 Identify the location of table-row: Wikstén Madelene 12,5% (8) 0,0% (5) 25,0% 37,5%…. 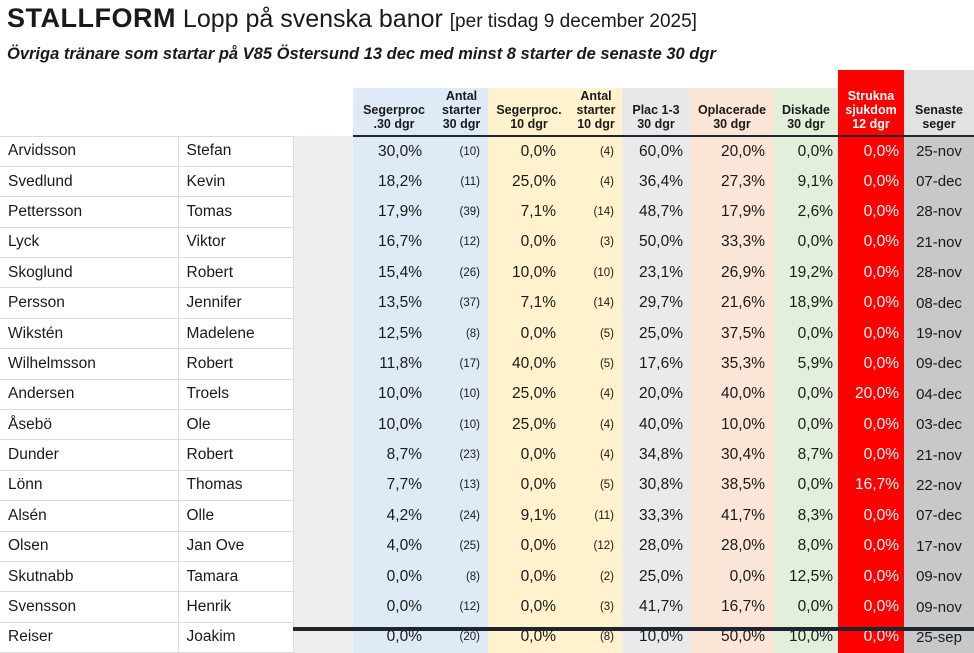
(487, 334).